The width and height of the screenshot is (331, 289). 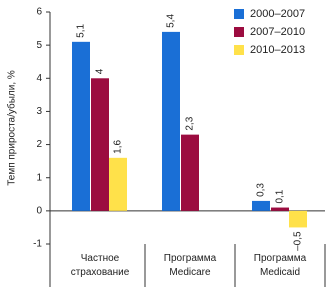 I want to click on y-tick-label: 0, so click(x=39, y=210).